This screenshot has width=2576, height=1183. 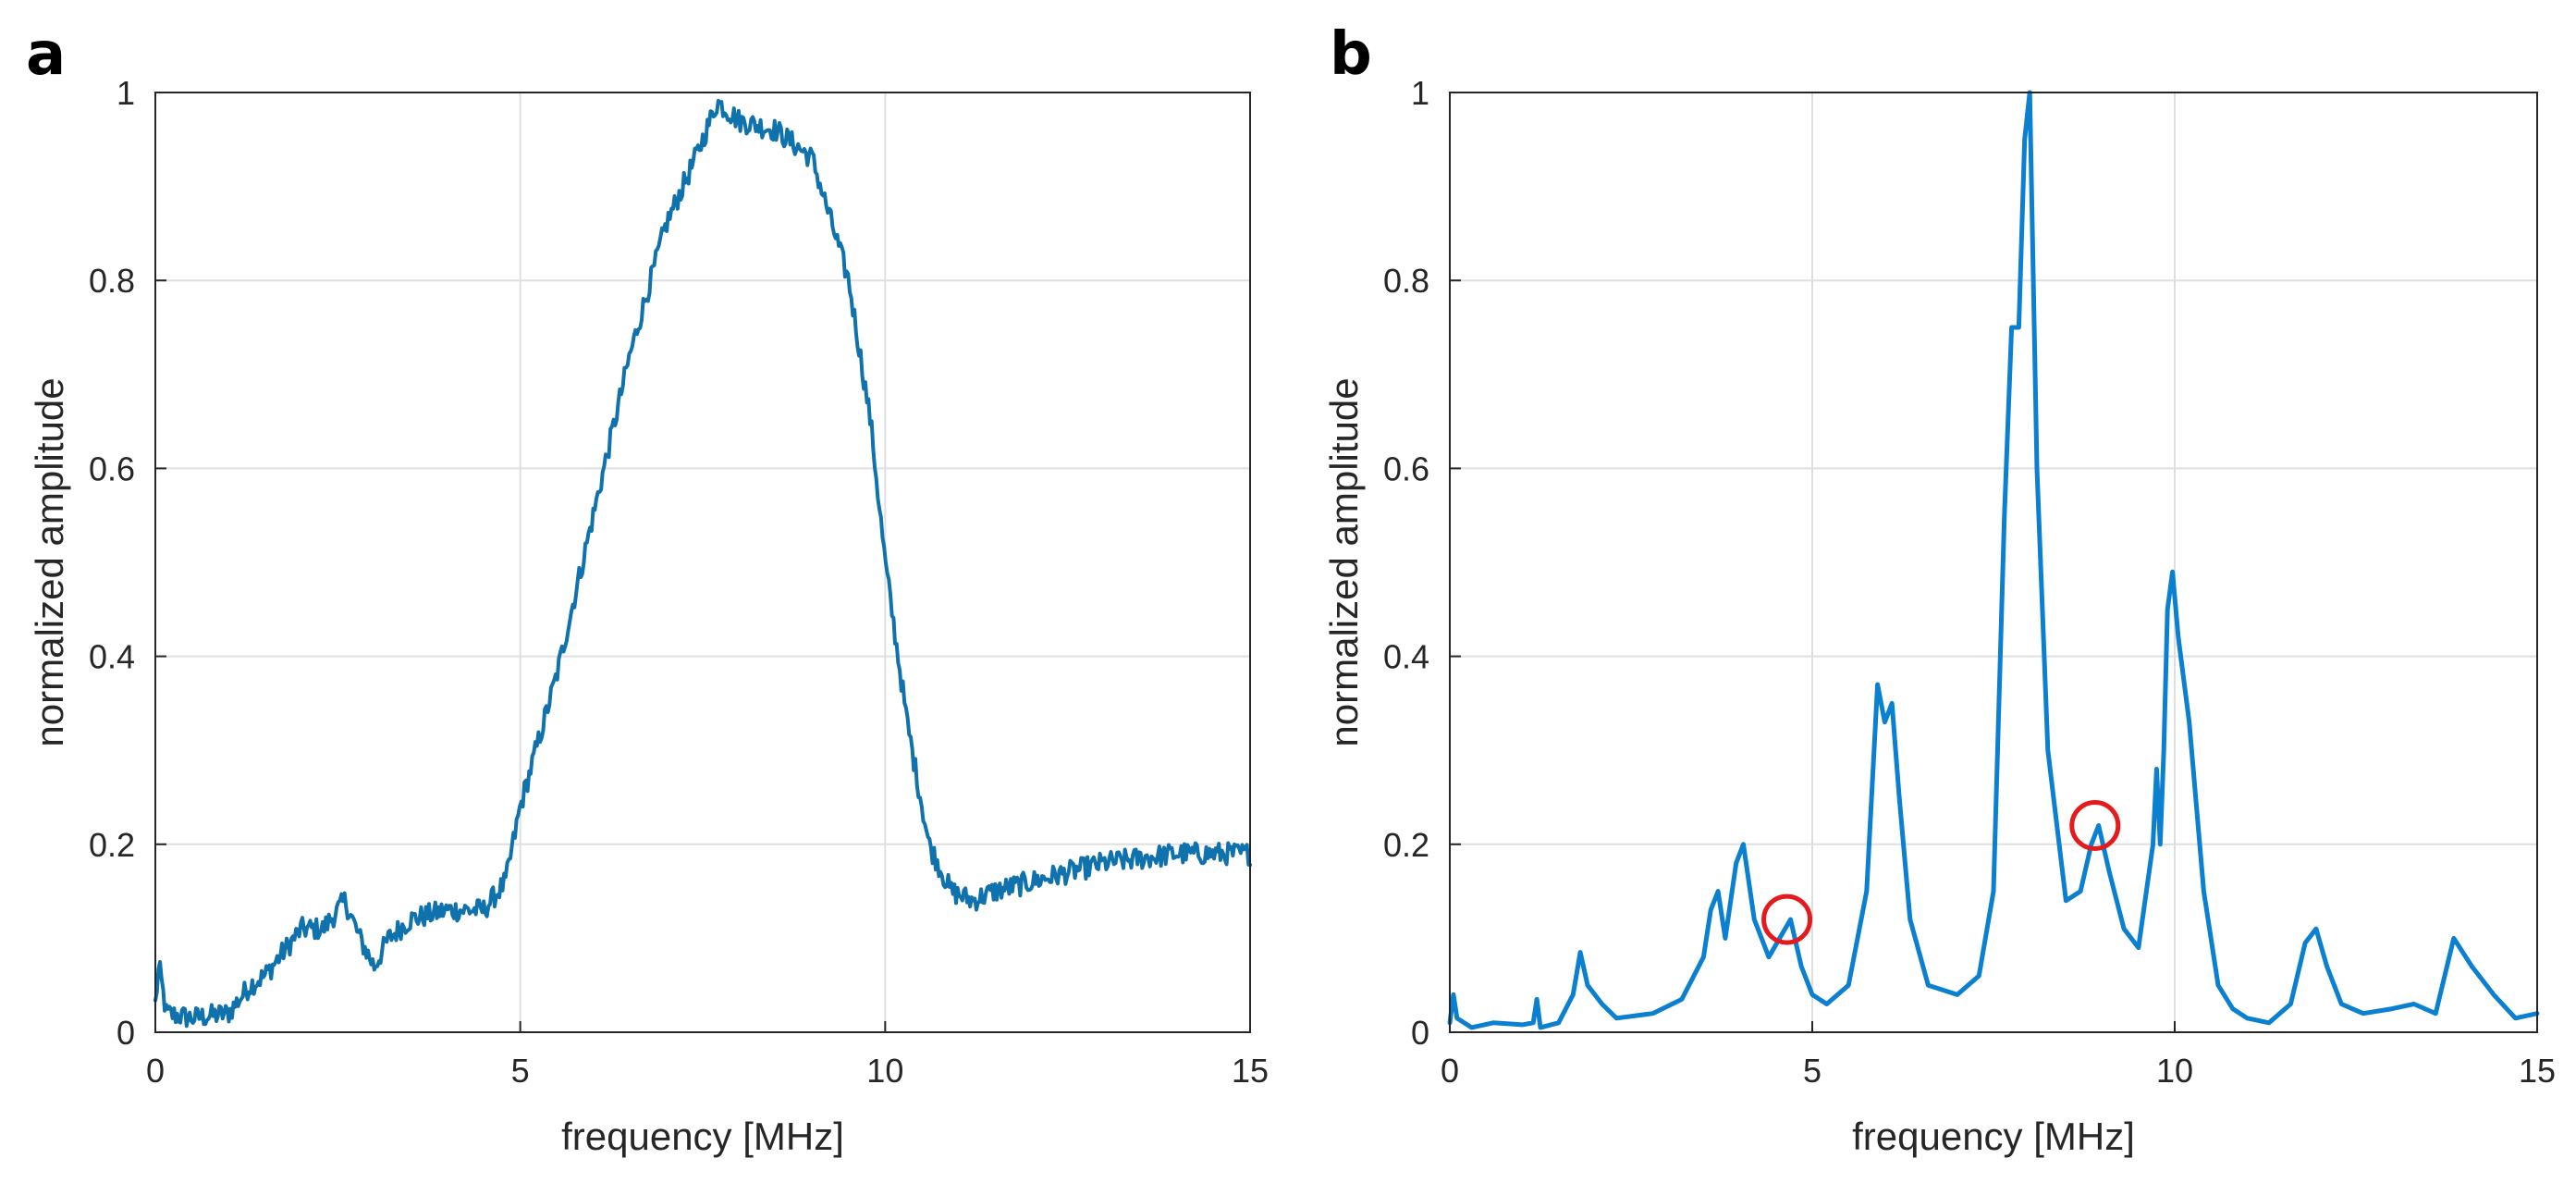 I want to click on y-axis-label-b: normalized amplitude, so click(x=1344, y=561).